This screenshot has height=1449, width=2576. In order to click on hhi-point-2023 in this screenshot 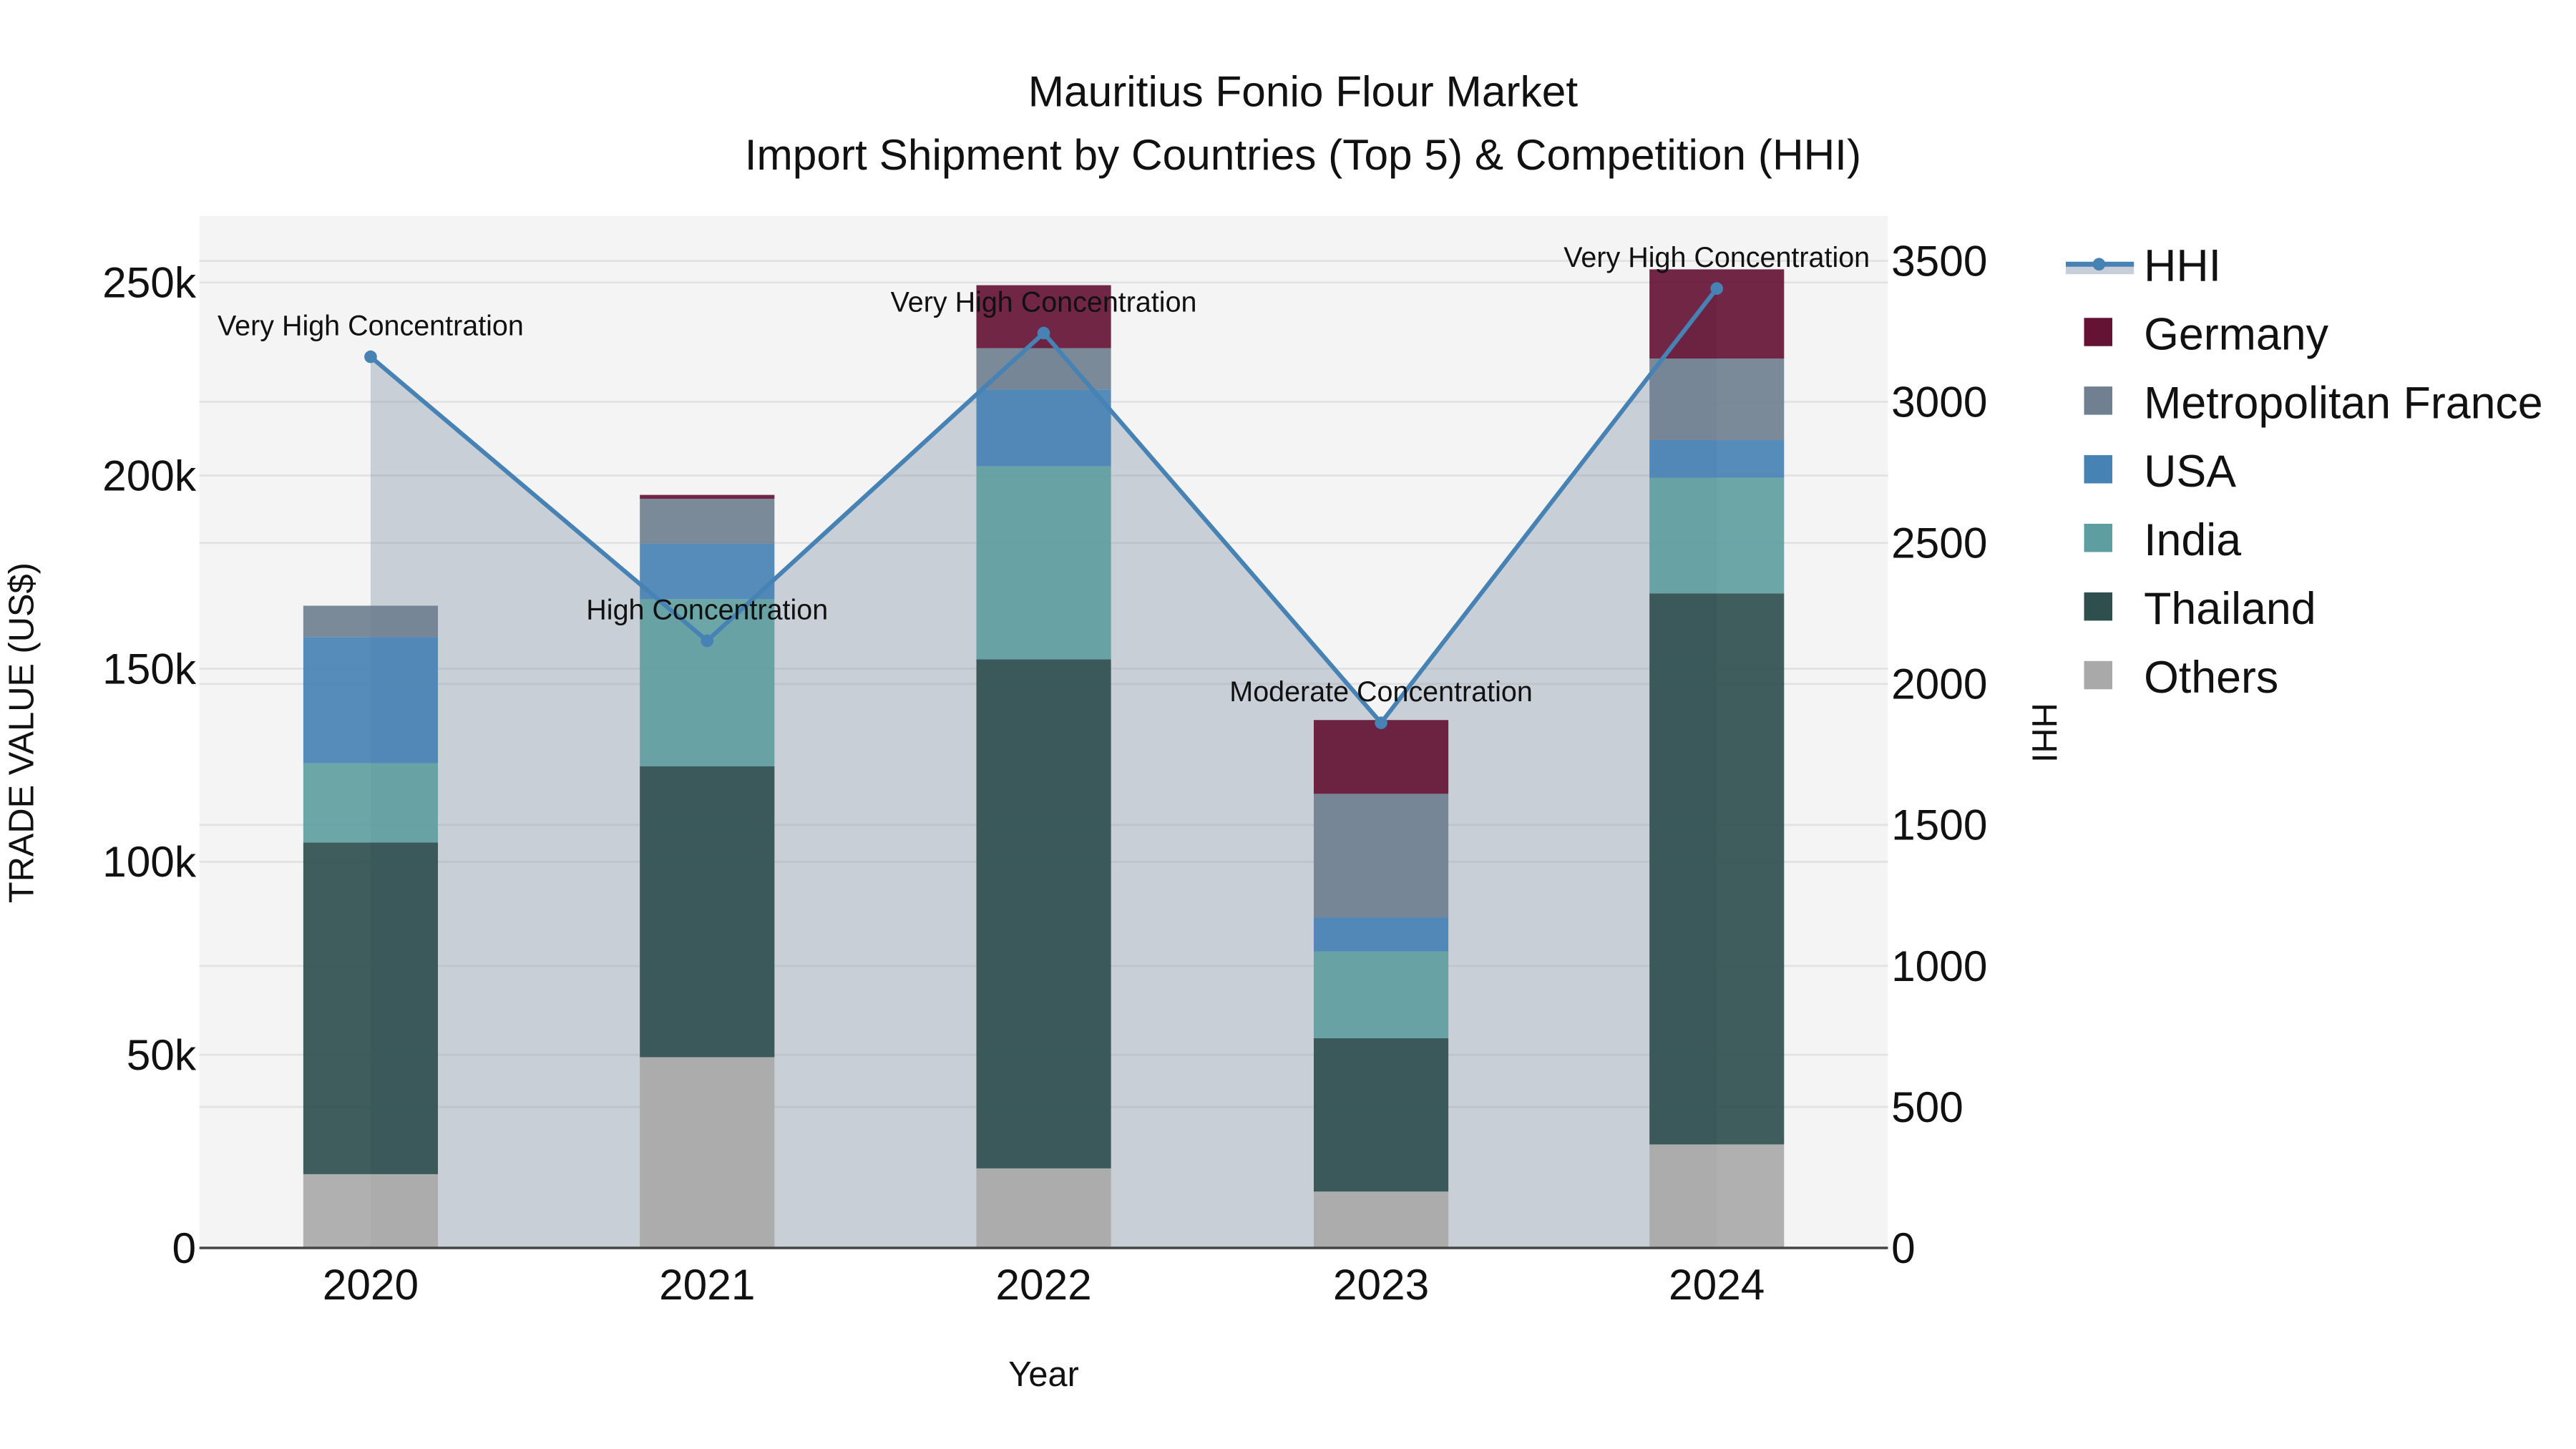, I will do `click(1381, 722)`.